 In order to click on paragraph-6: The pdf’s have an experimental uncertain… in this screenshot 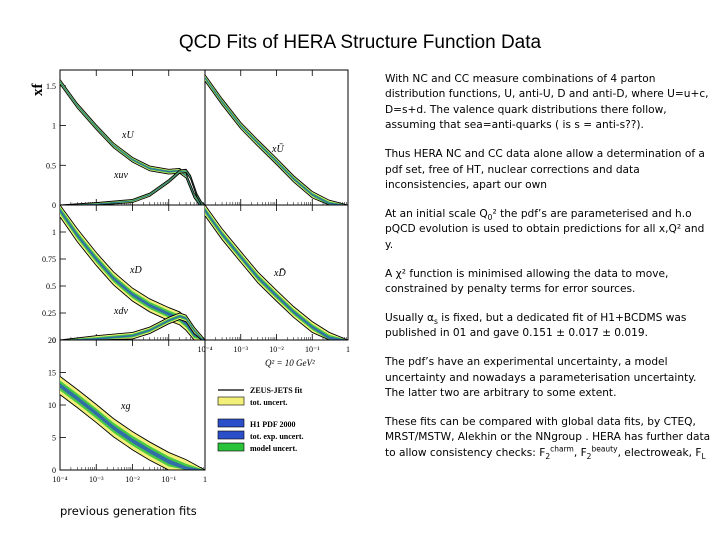, I will do `click(549, 378)`.